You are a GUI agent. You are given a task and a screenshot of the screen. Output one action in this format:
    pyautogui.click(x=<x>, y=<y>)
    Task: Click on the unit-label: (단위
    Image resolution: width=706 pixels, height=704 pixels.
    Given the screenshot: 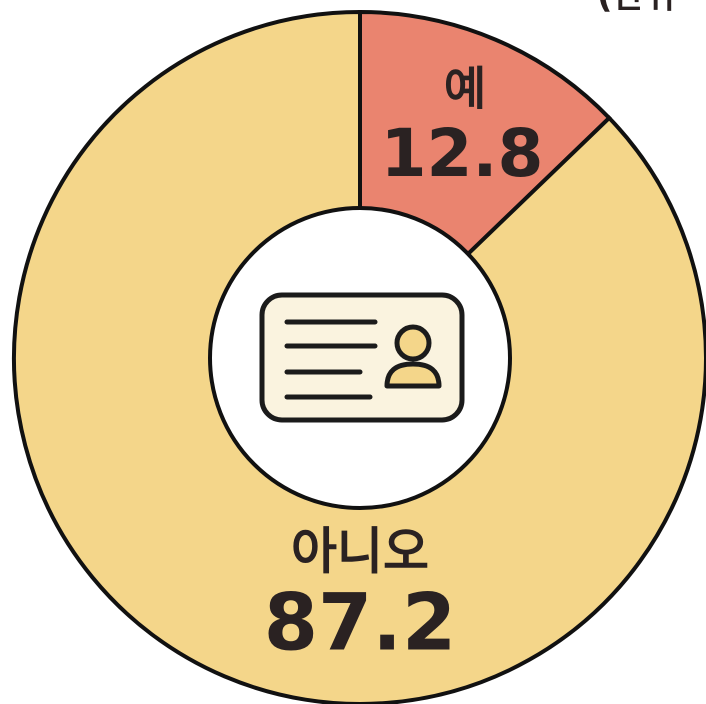 What is the action you would take?
    pyautogui.click(x=636, y=8)
    